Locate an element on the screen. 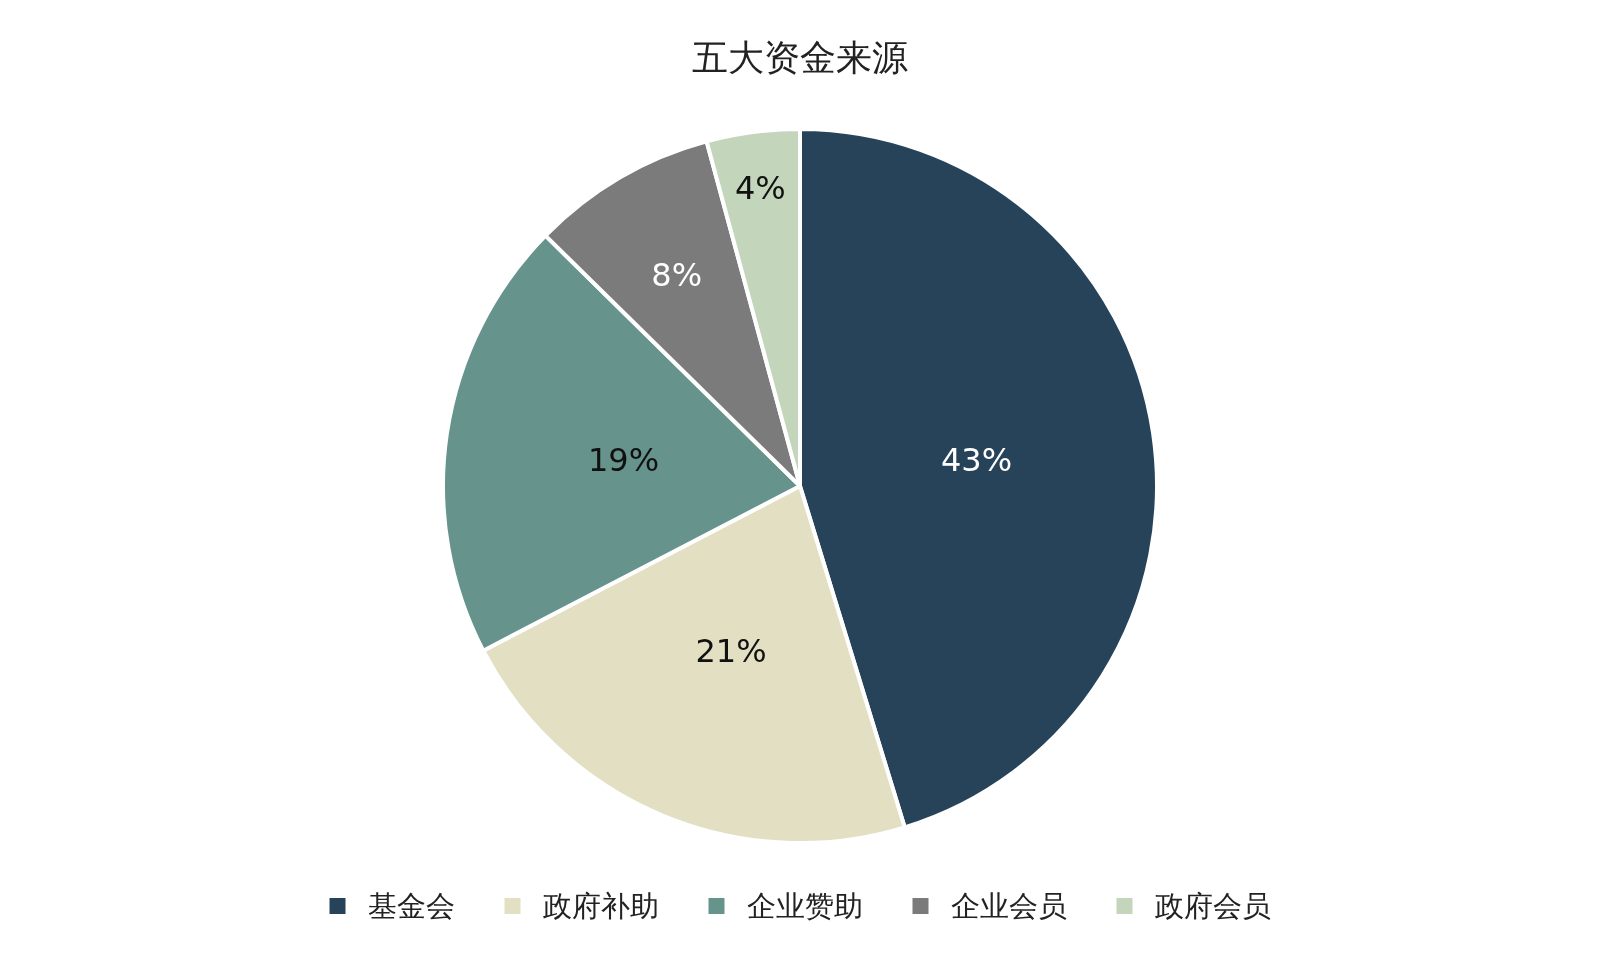 Image resolution: width=1600 pixels, height=956 pixels. data-label: 8% is located at coordinates (677, 275).